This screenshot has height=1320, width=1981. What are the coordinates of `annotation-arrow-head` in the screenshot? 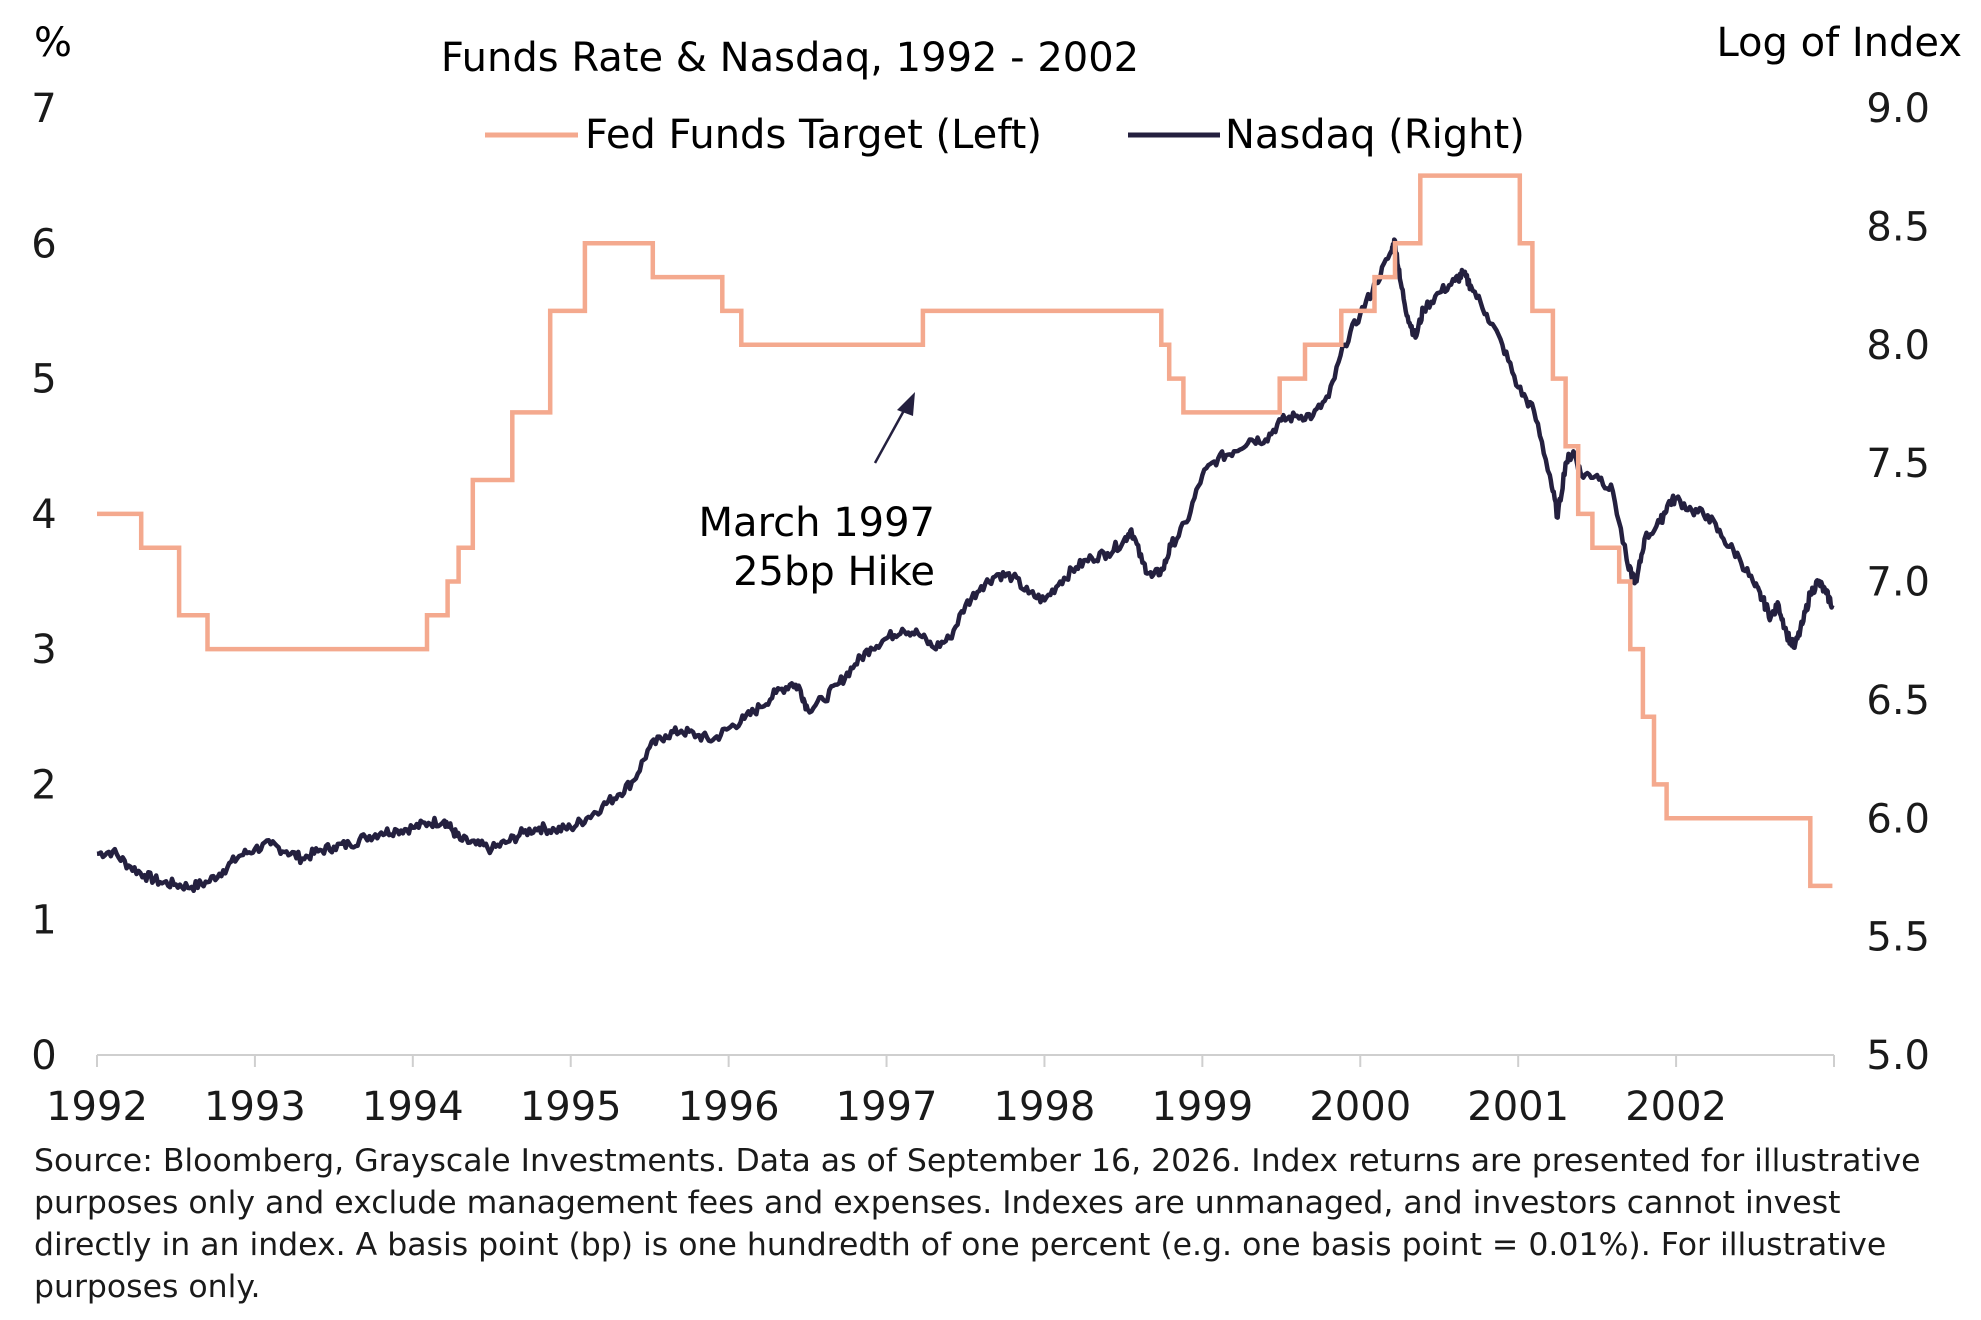 It's located at (906, 404).